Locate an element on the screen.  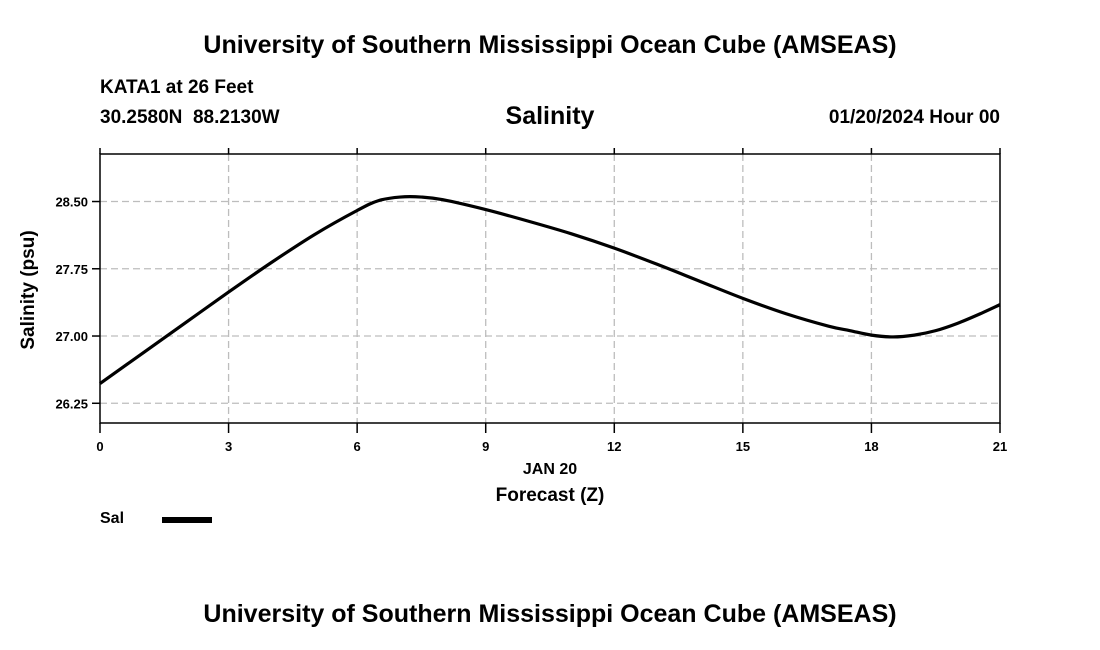
x-tick-label: 6 is located at coordinates (357, 446).